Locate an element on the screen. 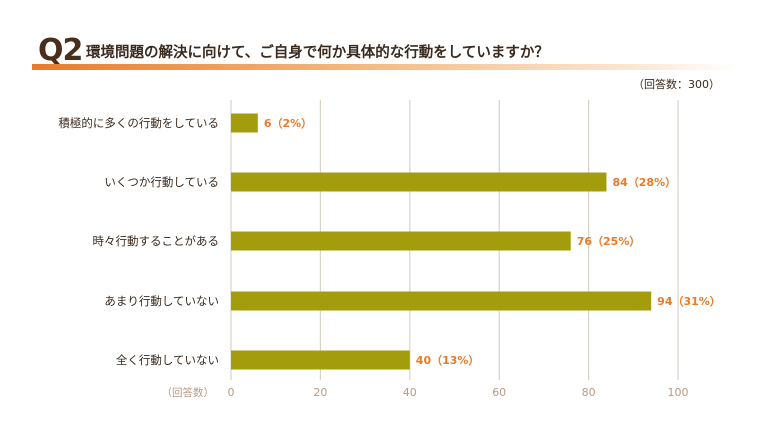 The width and height of the screenshot is (768, 432). data-label: 84（28%） is located at coordinates (644, 182).